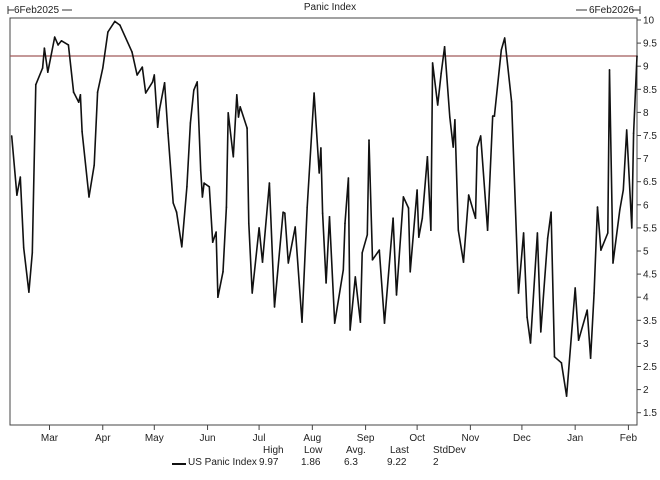 The width and height of the screenshot is (660, 480). What do you see at coordinates (646, 298) in the screenshot?
I see `y-tick-label: 4` at bounding box center [646, 298].